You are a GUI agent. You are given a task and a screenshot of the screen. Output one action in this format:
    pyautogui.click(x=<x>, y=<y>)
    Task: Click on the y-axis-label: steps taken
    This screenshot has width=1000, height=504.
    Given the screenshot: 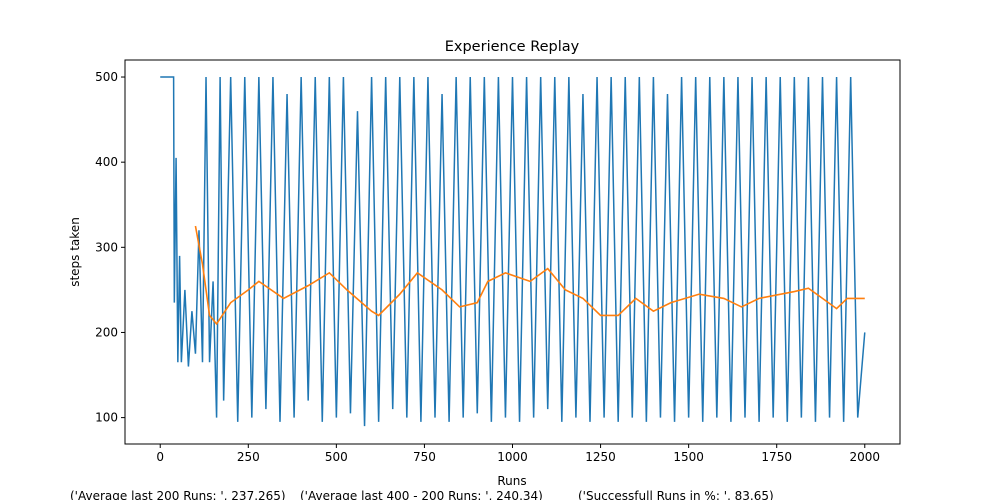 What is the action you would take?
    pyautogui.click(x=75, y=252)
    